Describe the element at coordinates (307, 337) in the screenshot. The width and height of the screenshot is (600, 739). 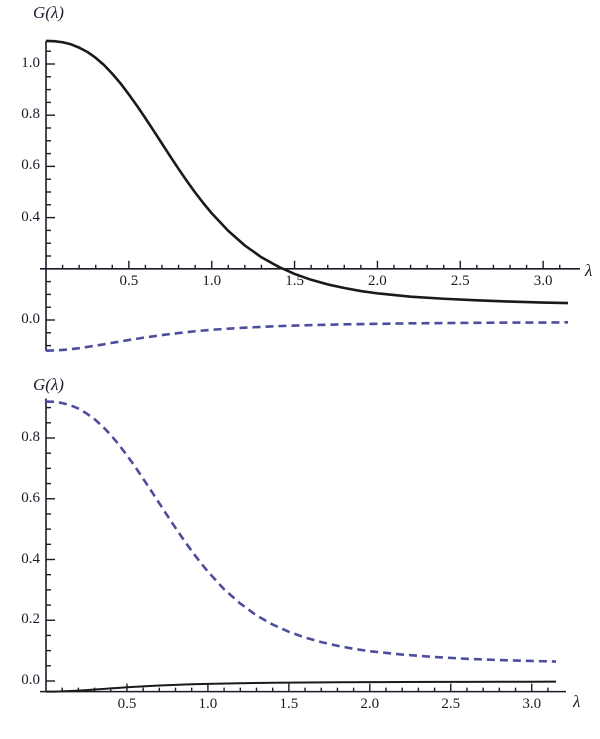
I see `dashed-blue-curve` at that location.